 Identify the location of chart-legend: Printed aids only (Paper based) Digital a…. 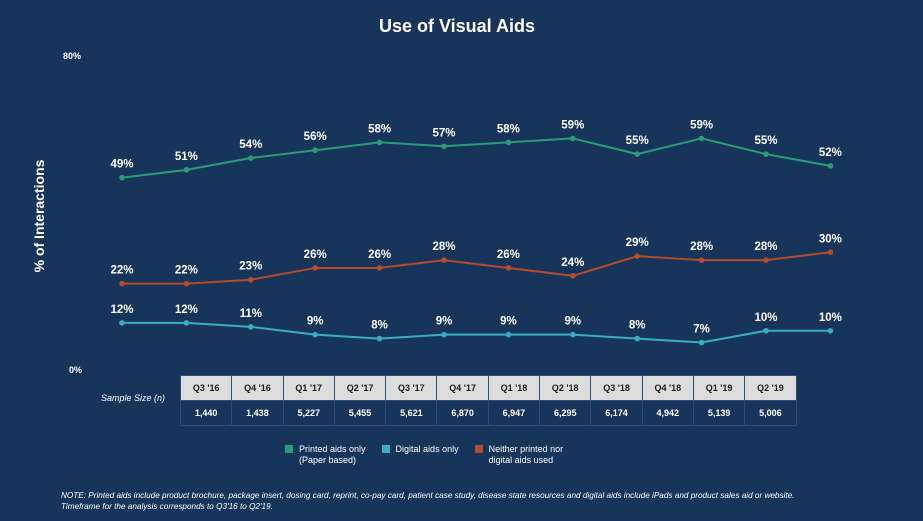
(432, 455).